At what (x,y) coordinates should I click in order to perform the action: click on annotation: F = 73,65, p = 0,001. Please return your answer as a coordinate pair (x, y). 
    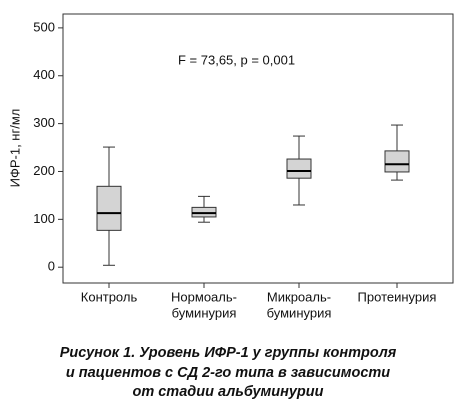
    Looking at the image, I should click on (236, 59).